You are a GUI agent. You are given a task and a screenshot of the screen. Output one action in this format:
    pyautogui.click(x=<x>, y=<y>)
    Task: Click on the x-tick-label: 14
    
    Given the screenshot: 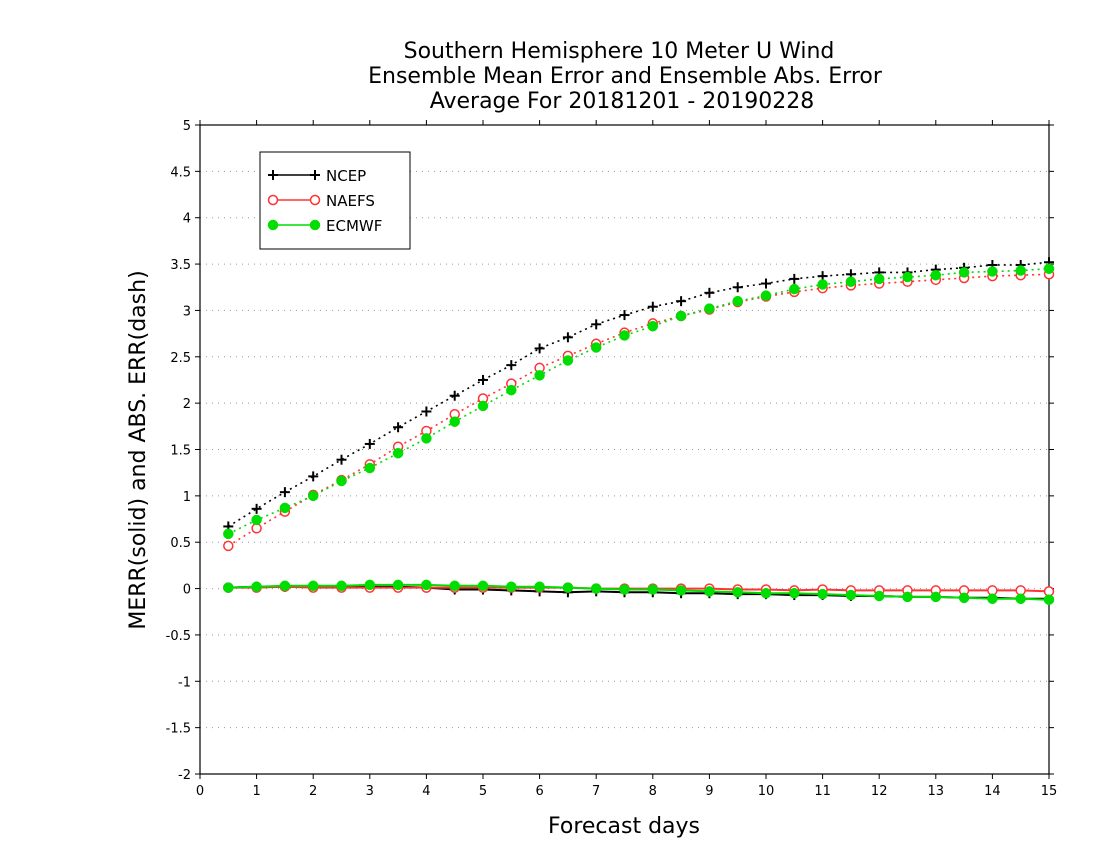 What is the action you would take?
    pyautogui.click(x=992, y=791)
    